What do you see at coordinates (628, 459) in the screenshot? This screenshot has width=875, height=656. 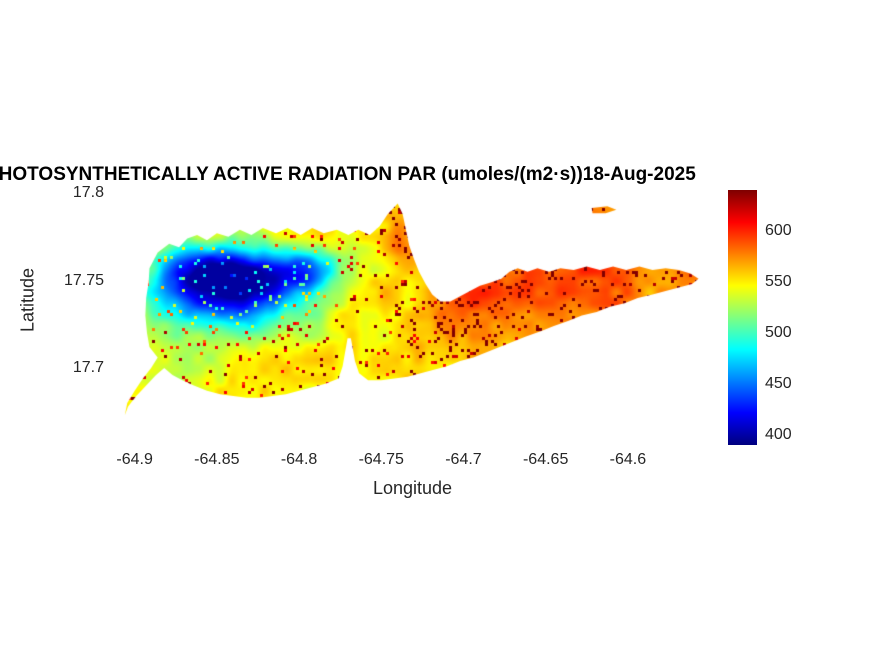 I see `x-tick-label: -64.6` at bounding box center [628, 459].